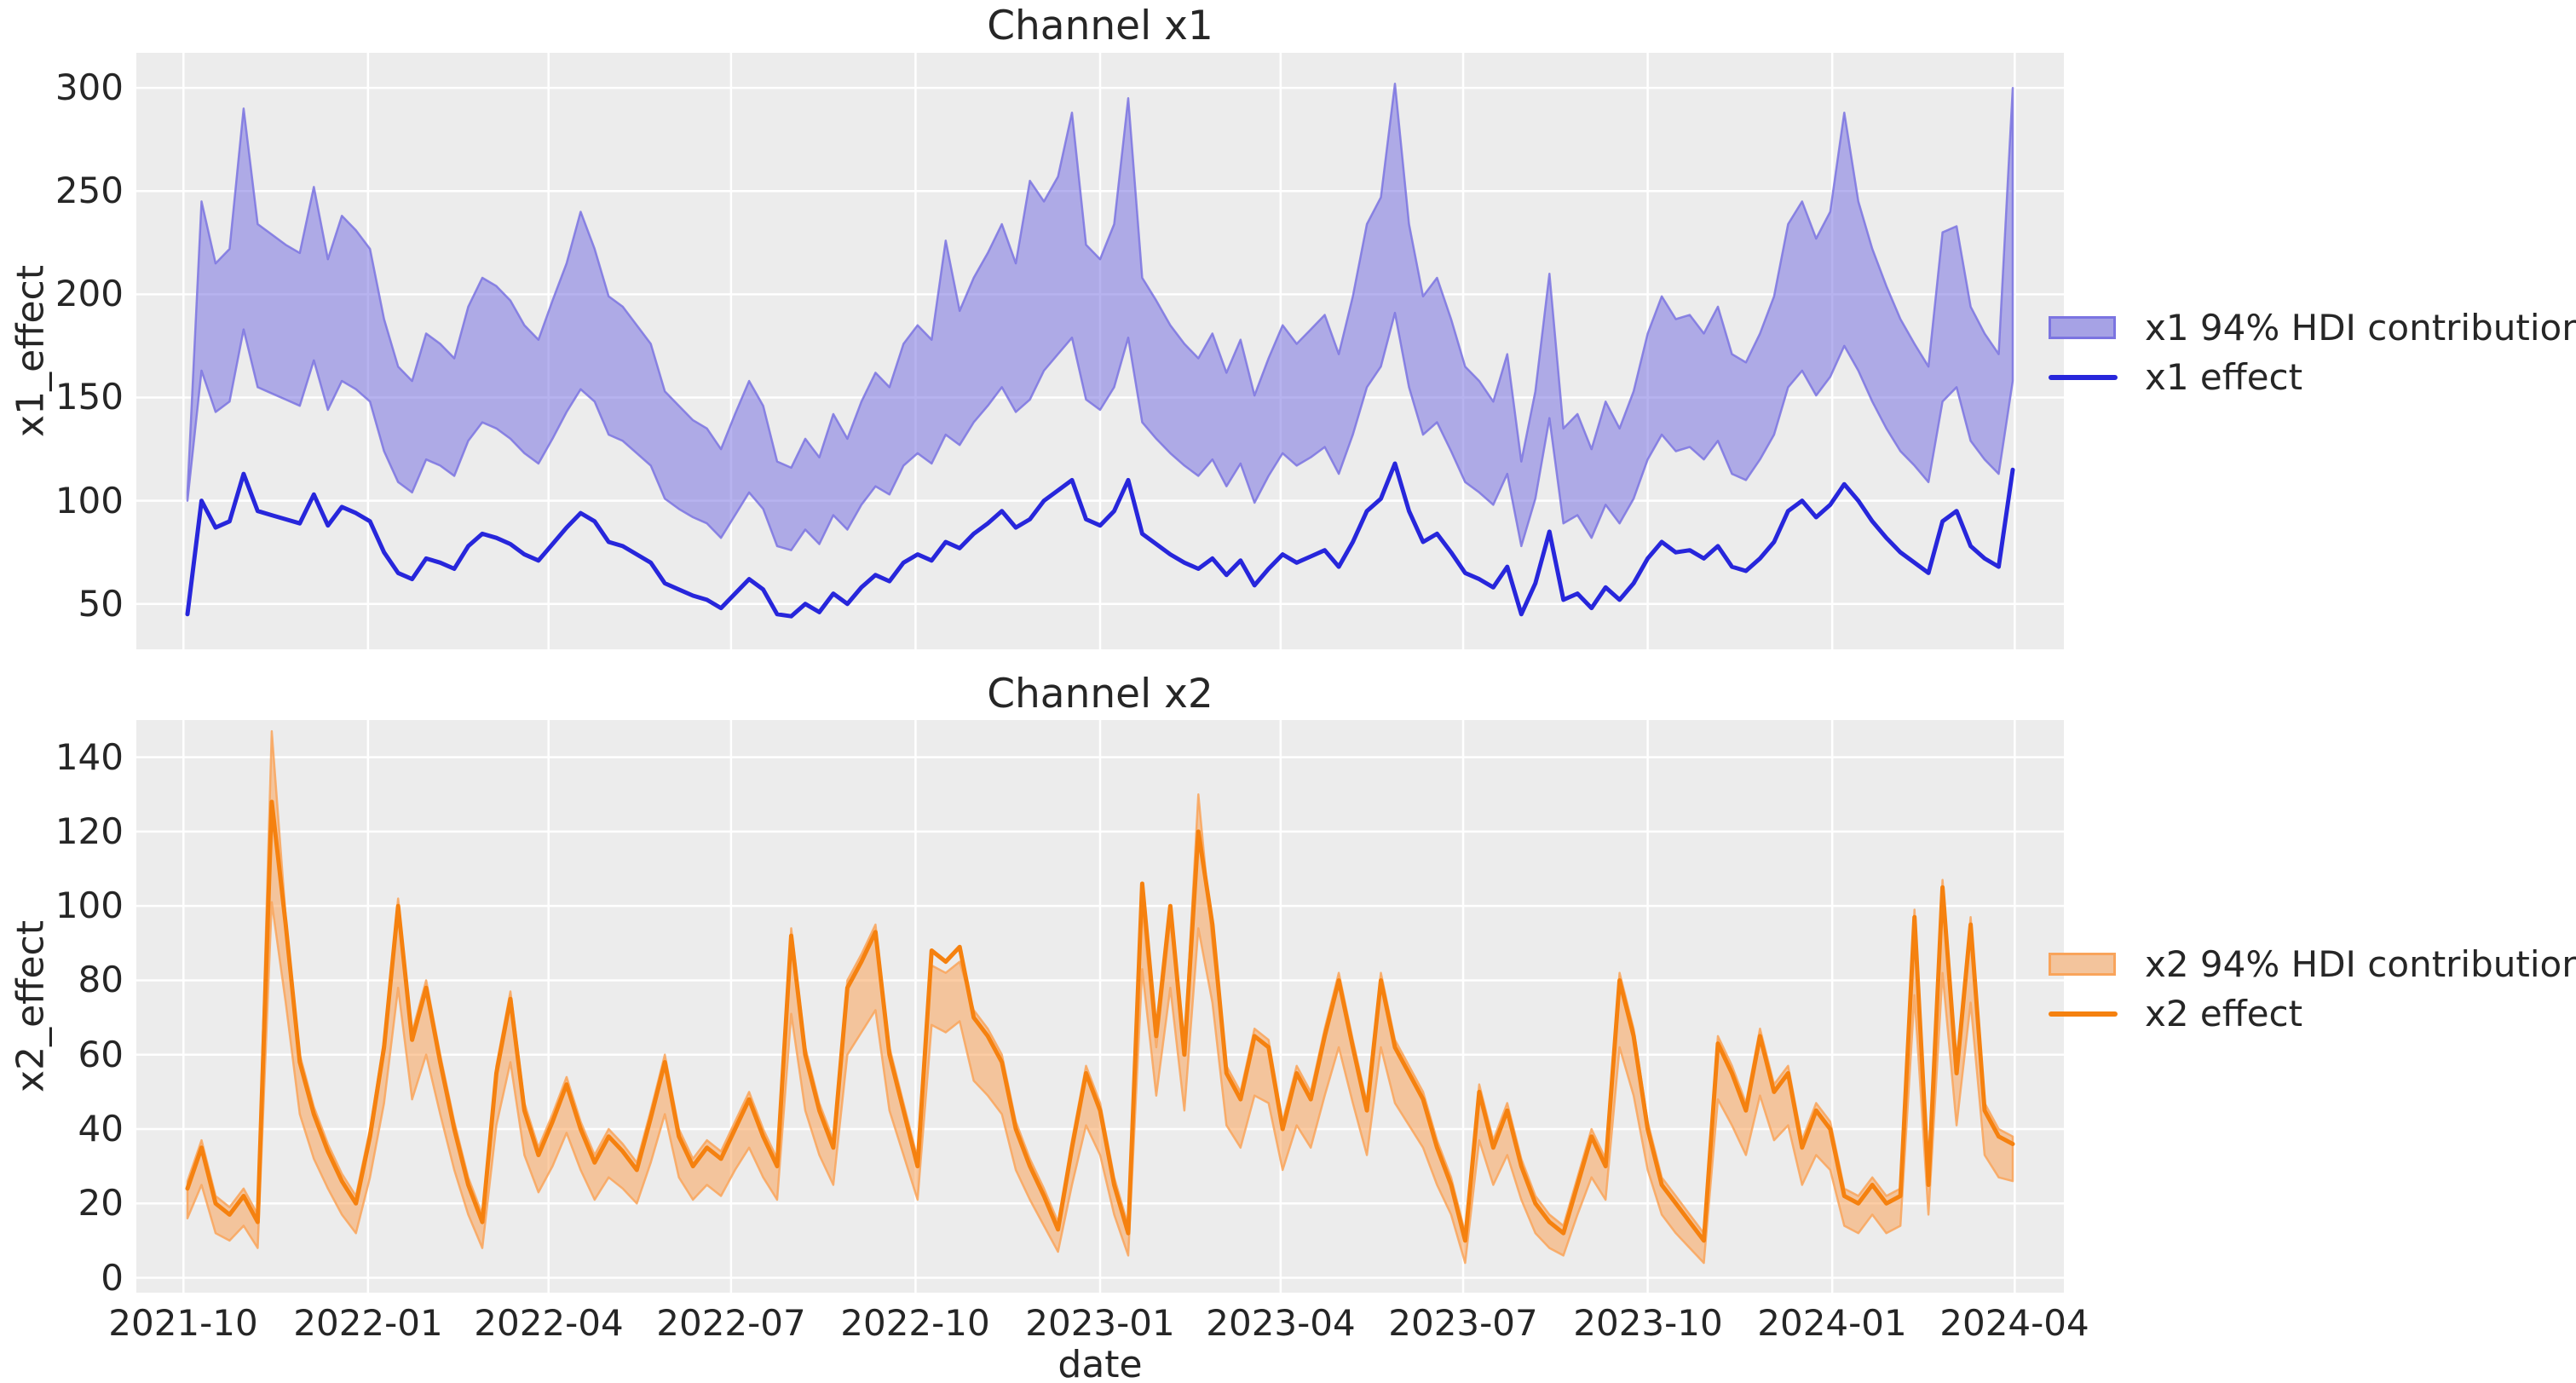  I want to click on x-tick-label: 2023-04, so click(1281, 1323).